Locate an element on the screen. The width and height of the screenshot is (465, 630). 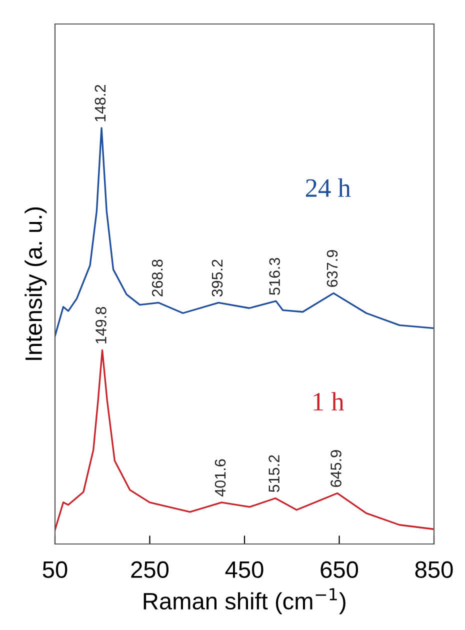
annotation: 515.2 is located at coordinates (274, 473).